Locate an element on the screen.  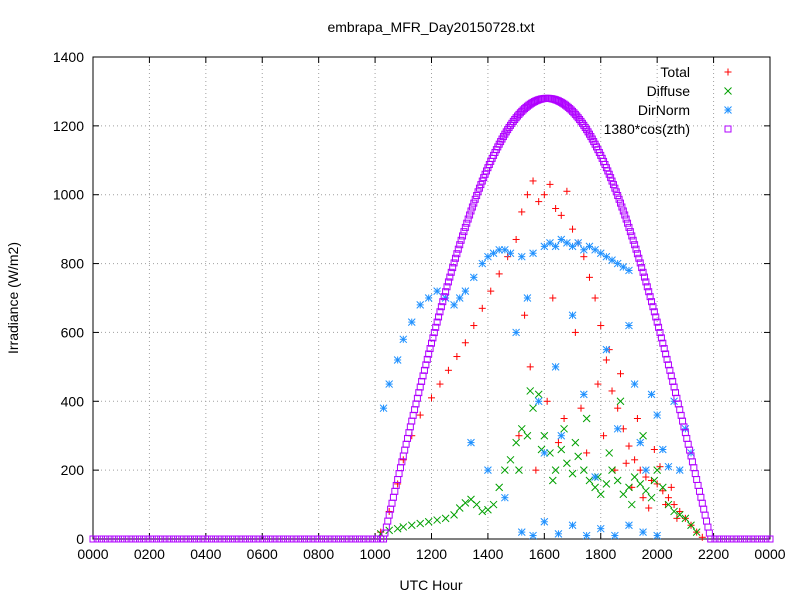
legend-label: DirNorm is located at coordinates (664, 110).